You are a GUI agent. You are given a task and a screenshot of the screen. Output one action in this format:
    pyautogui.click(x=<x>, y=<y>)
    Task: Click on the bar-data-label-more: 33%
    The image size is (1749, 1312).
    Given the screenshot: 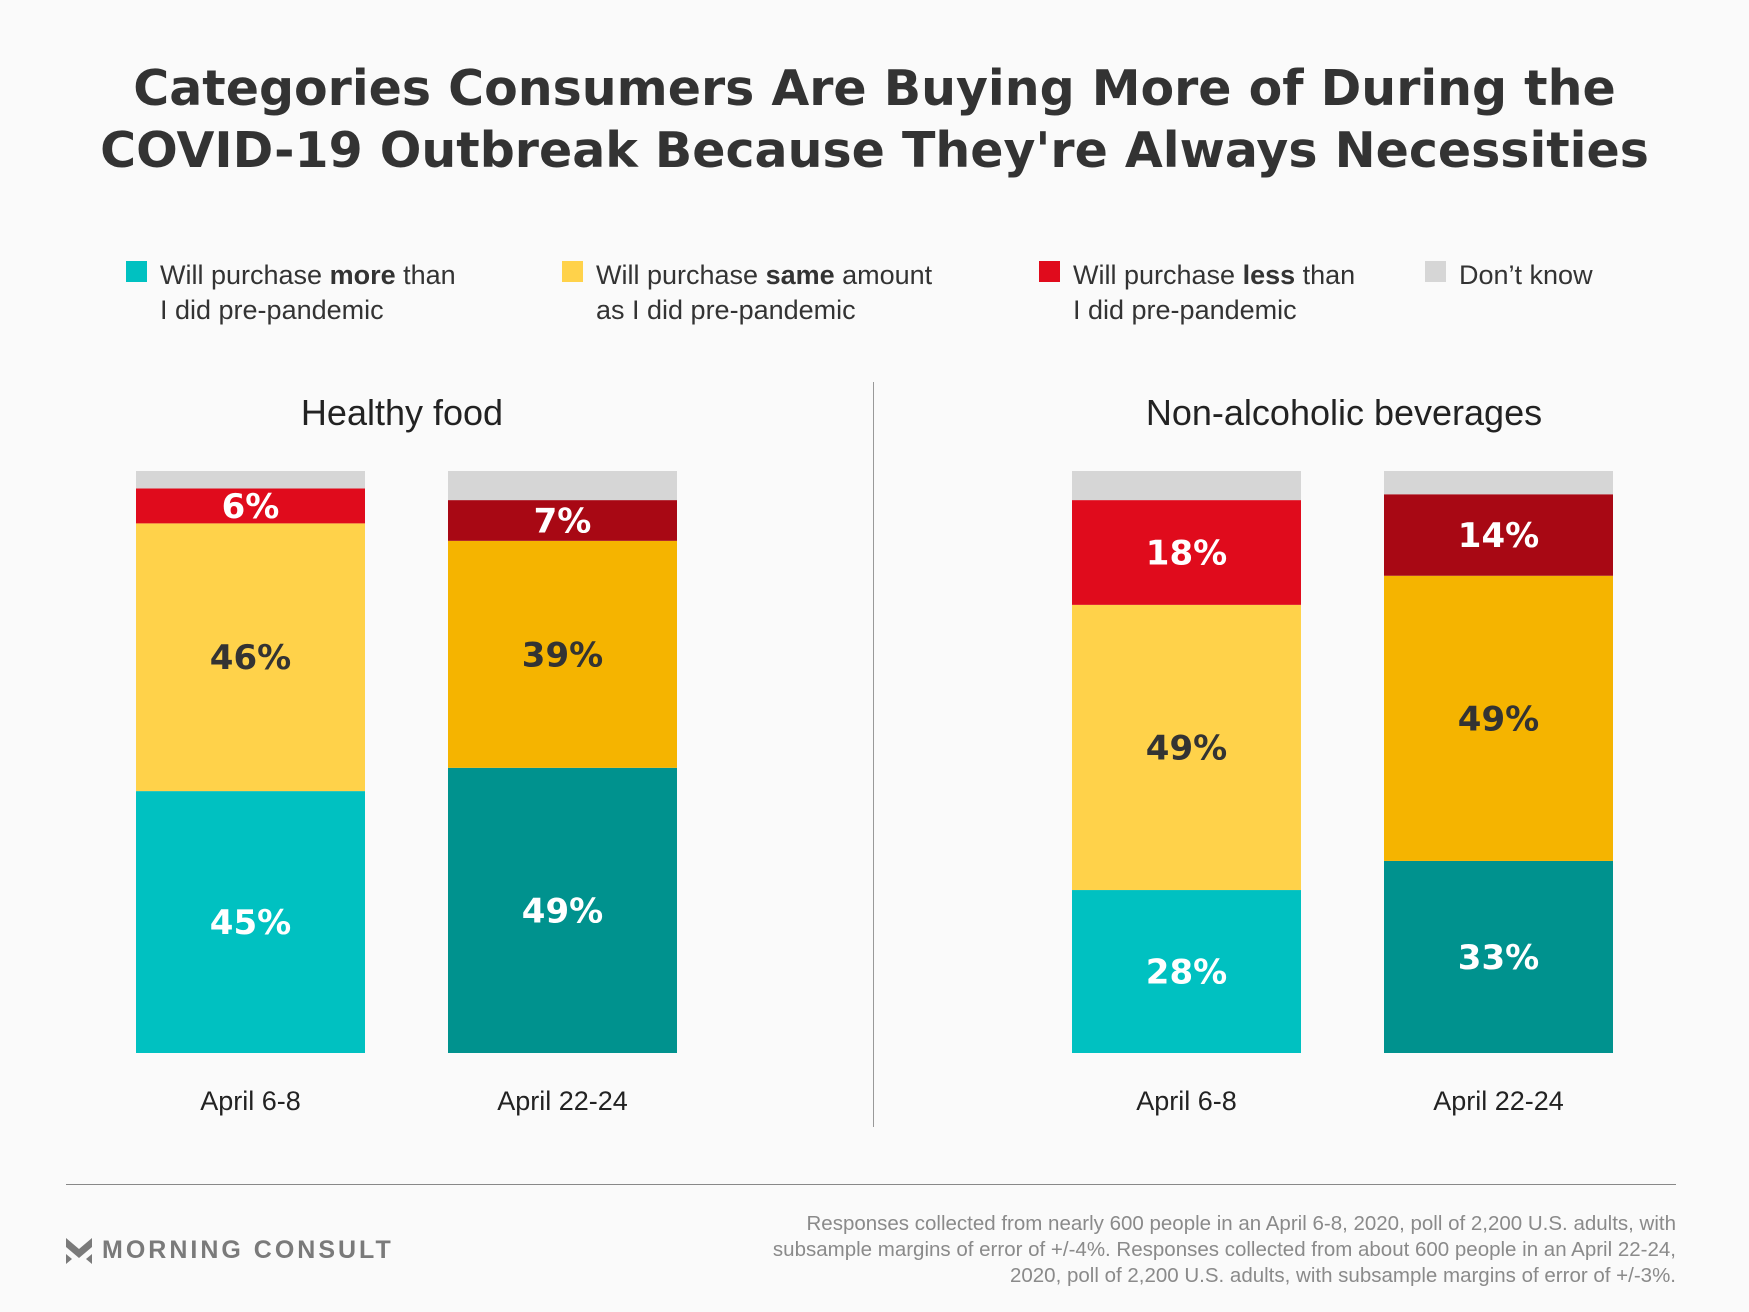 What is the action you would take?
    pyautogui.click(x=1498, y=958)
    